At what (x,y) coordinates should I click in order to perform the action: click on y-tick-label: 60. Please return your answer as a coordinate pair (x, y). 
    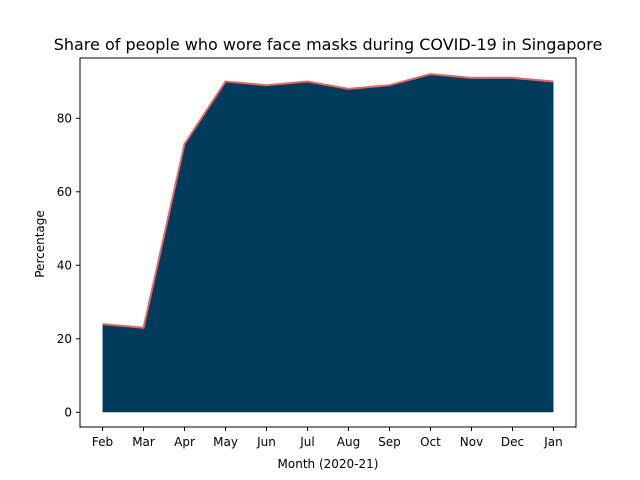
    Looking at the image, I should click on (64, 192).